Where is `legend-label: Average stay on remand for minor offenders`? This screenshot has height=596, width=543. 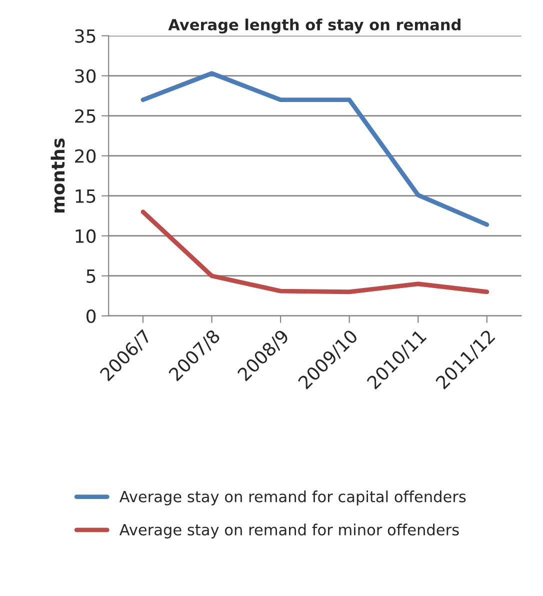
legend-label: Average stay on remand for minor offenders is located at coordinates (289, 531).